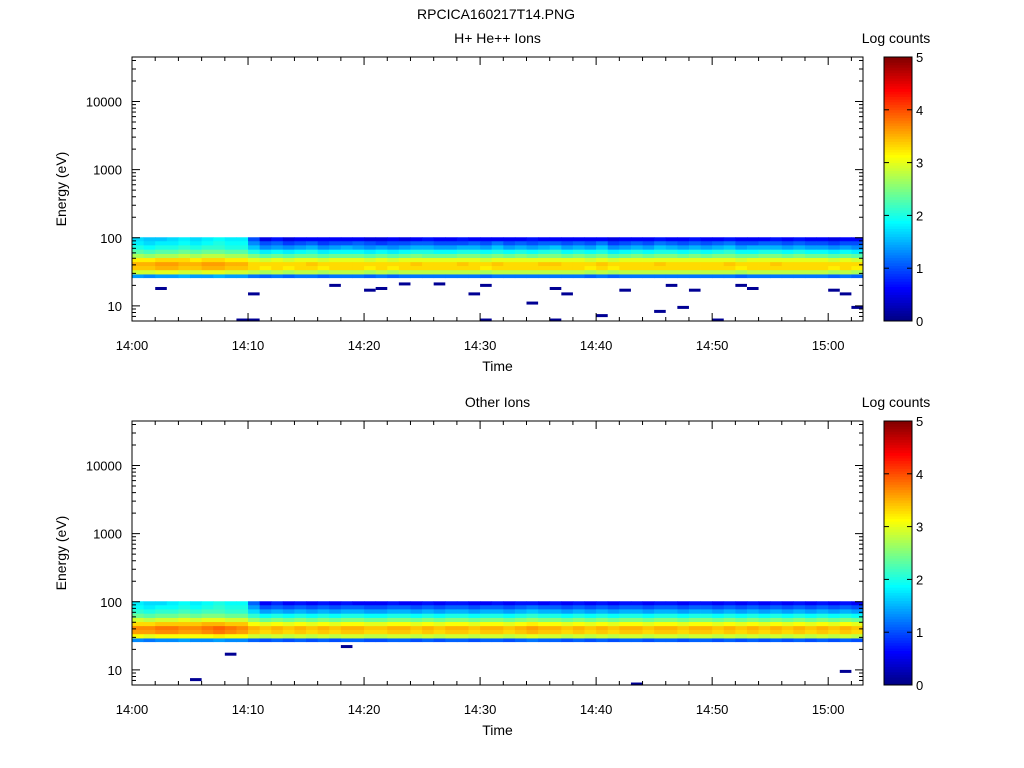 The image size is (1024, 768). I want to click on y-tick-label: 1000, so click(107, 534).